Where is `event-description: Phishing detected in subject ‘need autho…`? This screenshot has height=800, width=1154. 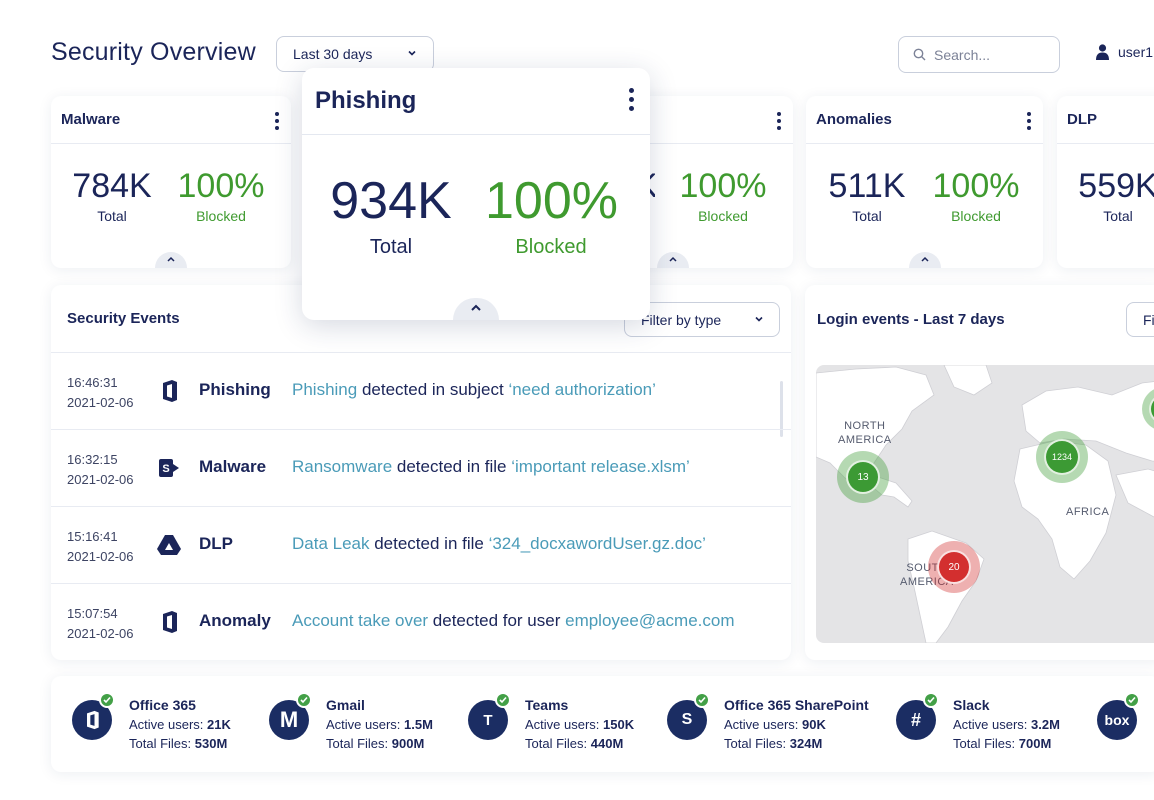
event-description: Phishing detected in subject ‘need autho… is located at coordinates (474, 389).